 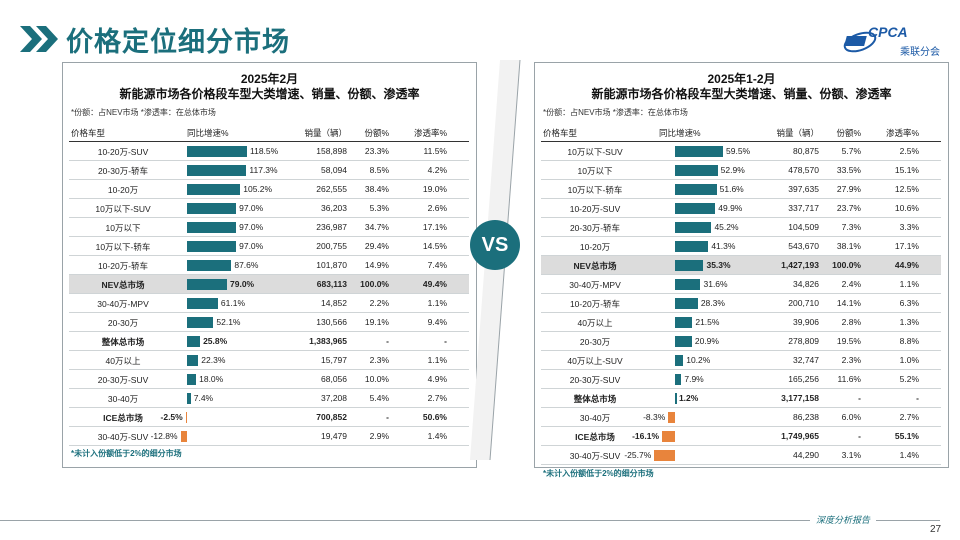 I want to click on row-penetration: 2.6%, so click(x=437, y=208).